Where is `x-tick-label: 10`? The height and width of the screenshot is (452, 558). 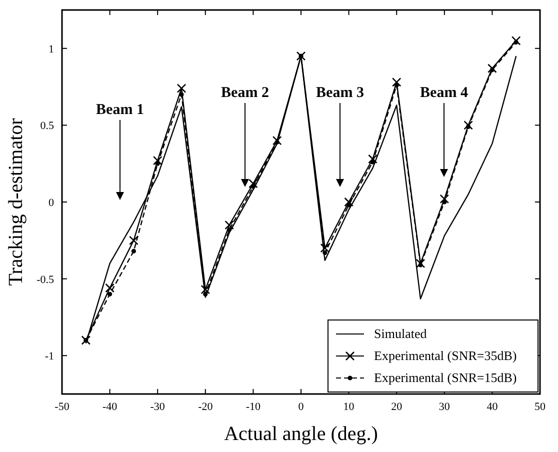 x-tick-label: 10 is located at coordinates (349, 407).